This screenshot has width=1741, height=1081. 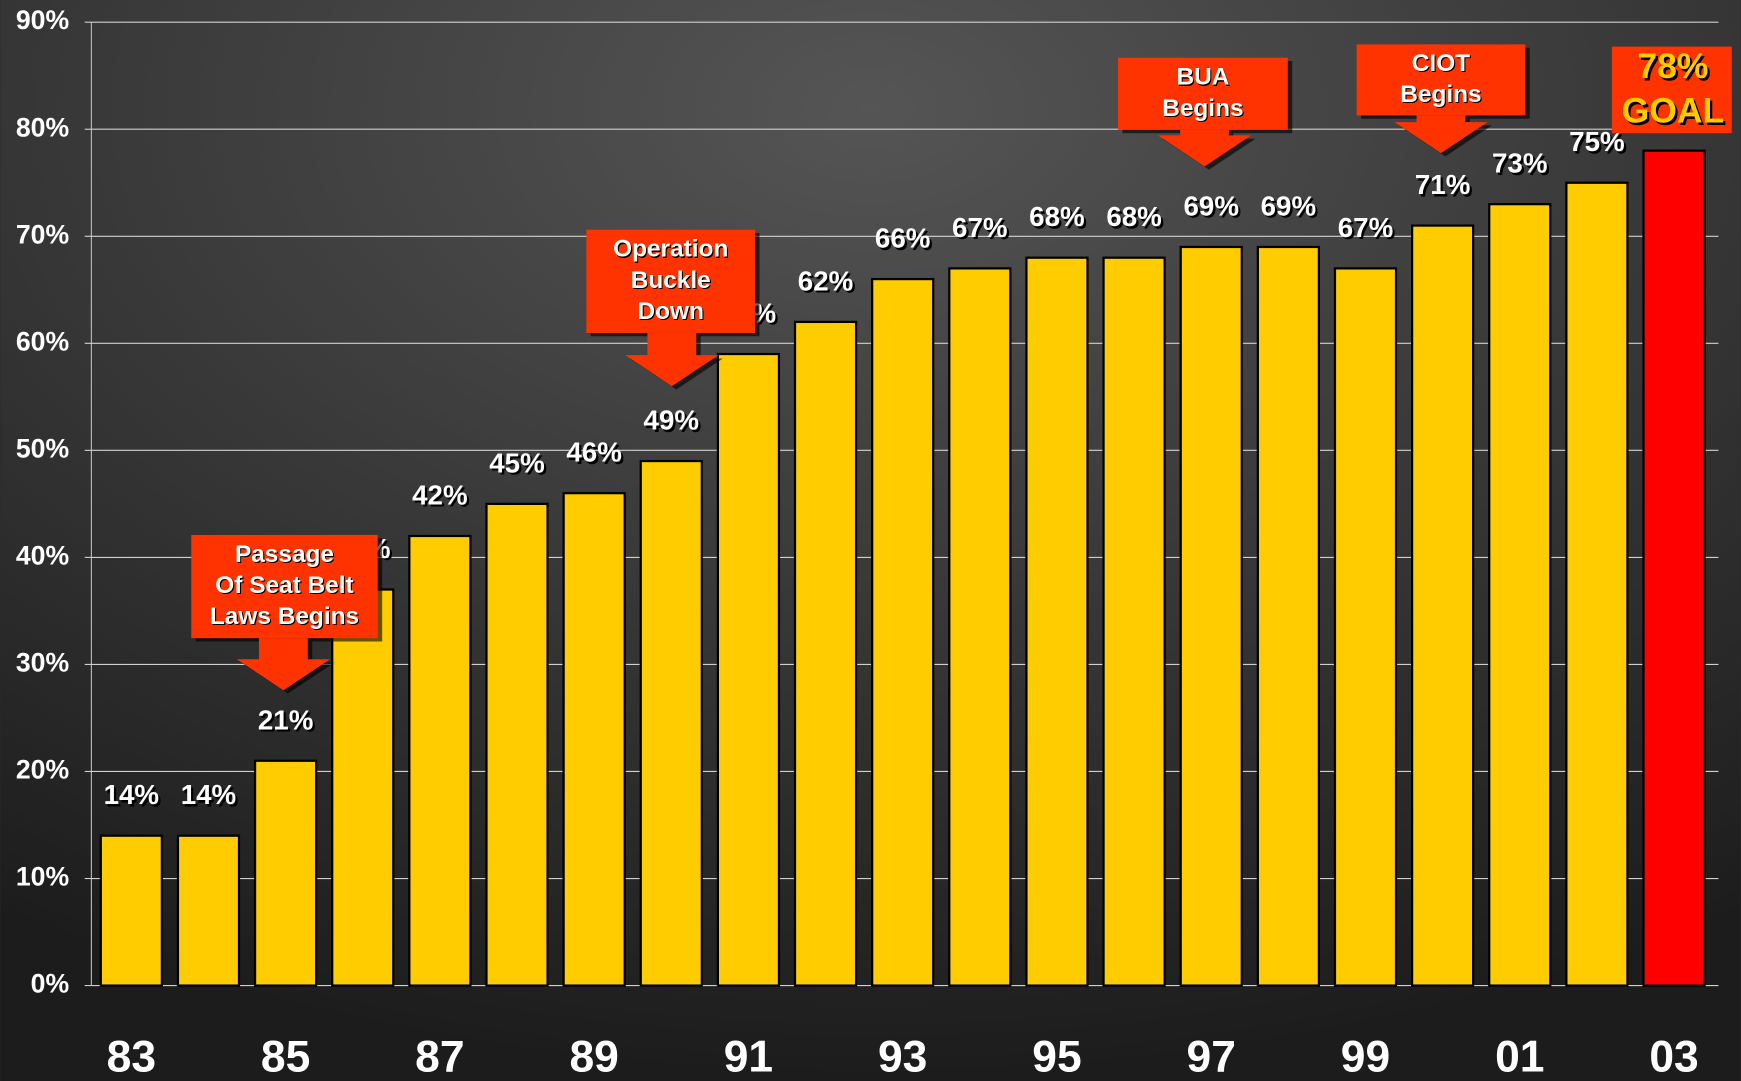 I want to click on value-label: 46%, so click(x=594, y=452).